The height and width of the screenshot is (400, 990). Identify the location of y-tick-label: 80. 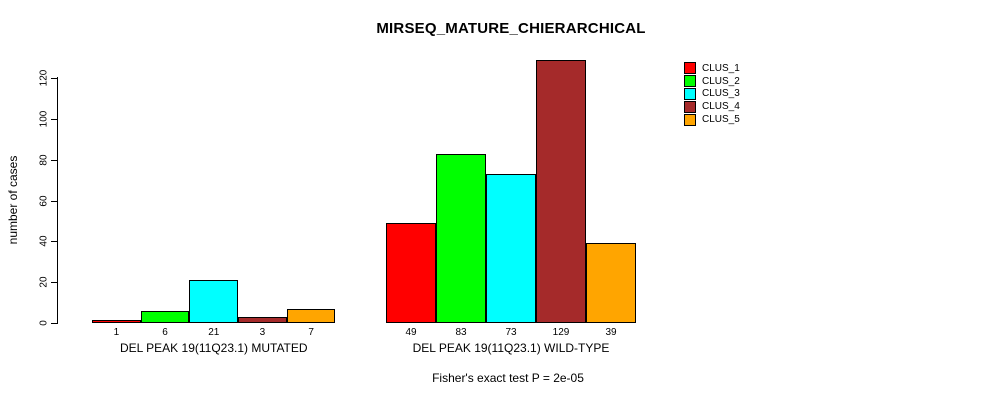
(44, 160).